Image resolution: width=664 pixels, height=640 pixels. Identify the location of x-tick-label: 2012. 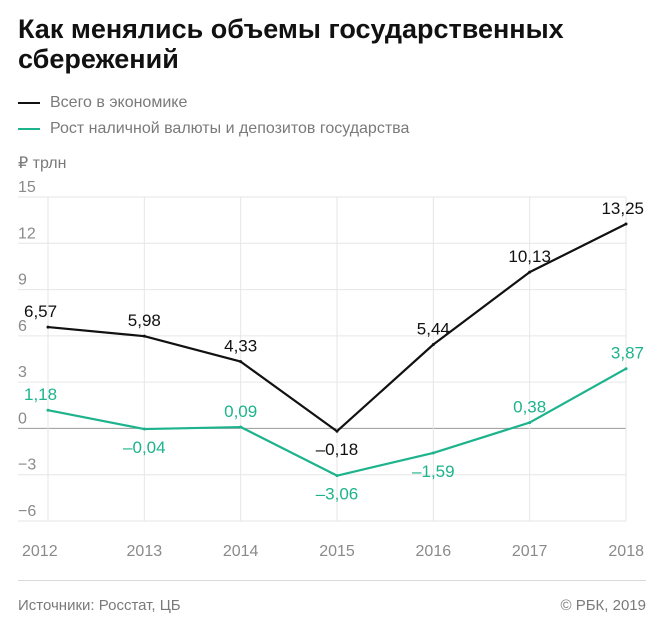
(40, 551).